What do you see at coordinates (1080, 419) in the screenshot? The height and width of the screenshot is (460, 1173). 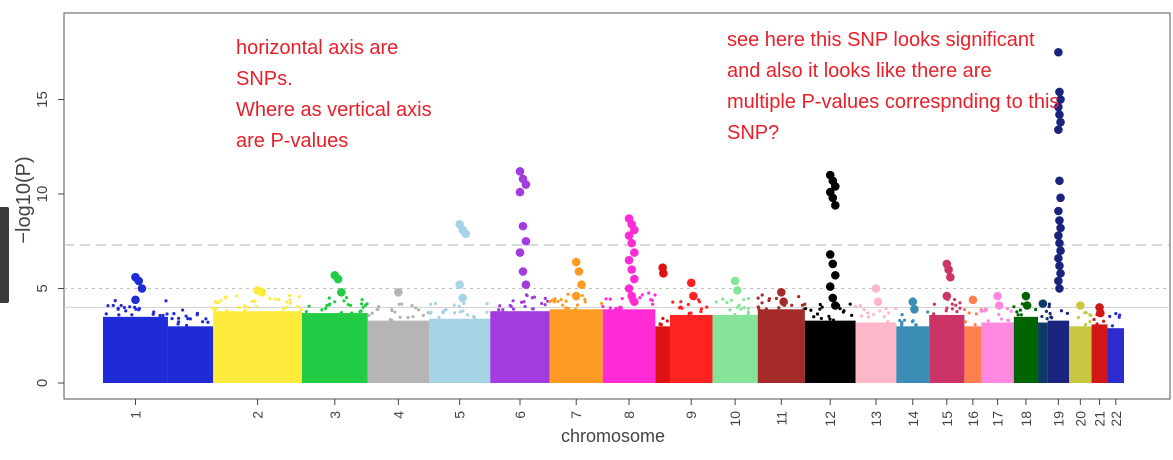 I see `x-tick-label: 20` at bounding box center [1080, 419].